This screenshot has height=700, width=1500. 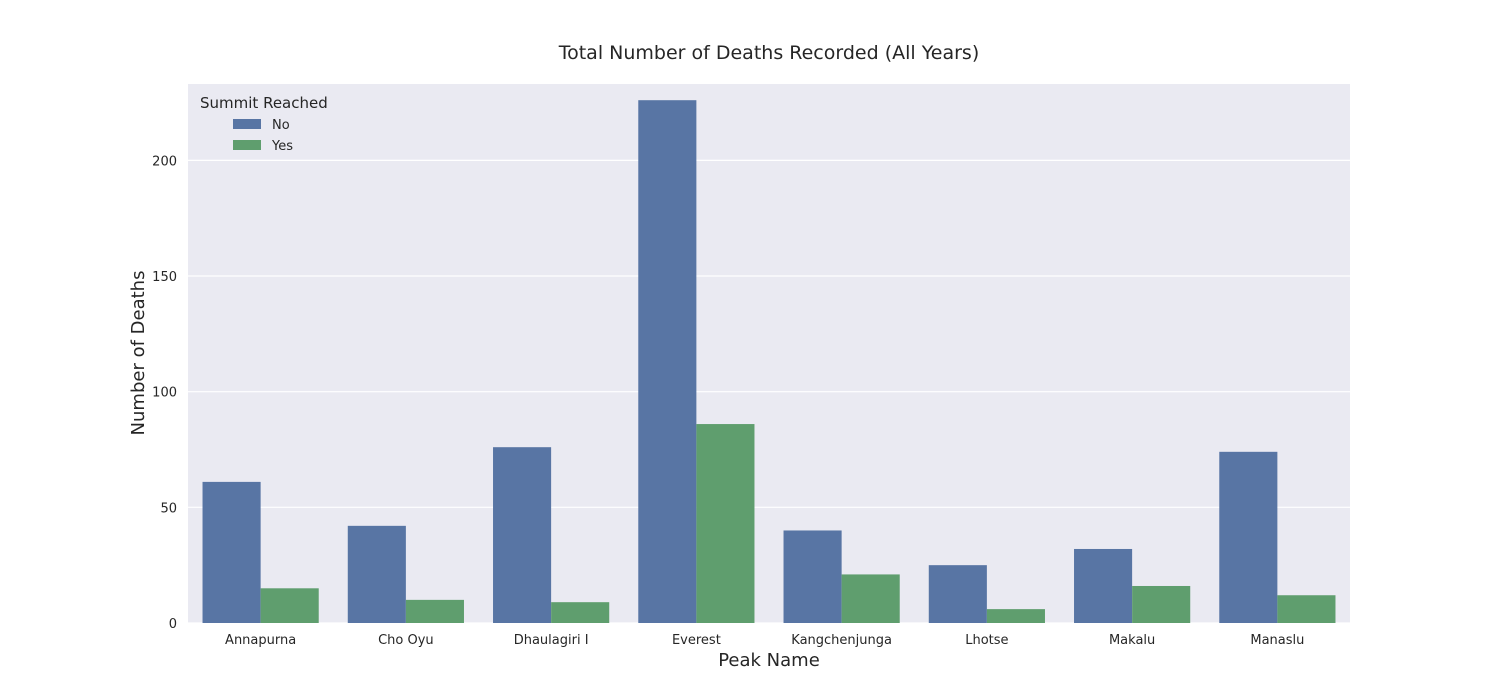 I want to click on y-axis-label: Number of Deaths, so click(x=138, y=353).